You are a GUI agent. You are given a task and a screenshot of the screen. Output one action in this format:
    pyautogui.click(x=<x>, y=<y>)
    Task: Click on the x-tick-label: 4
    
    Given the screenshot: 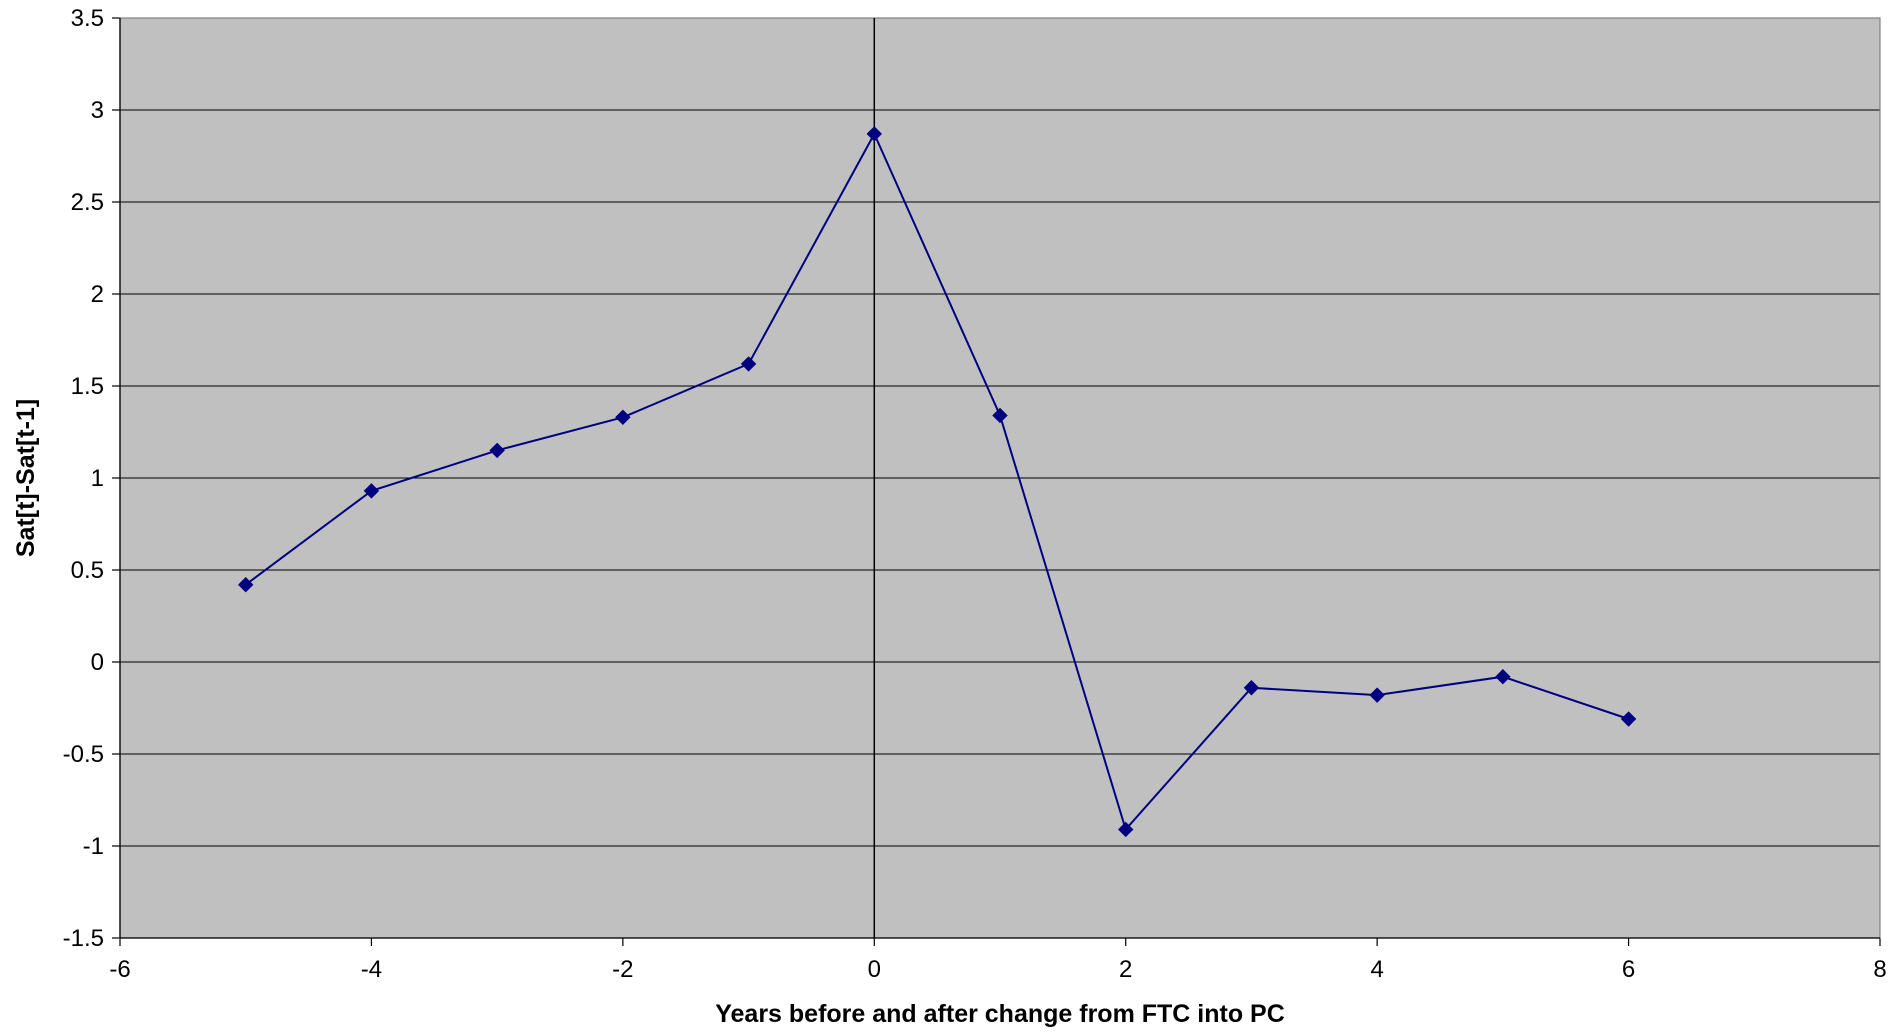 What is the action you would take?
    pyautogui.click(x=1376, y=969)
    